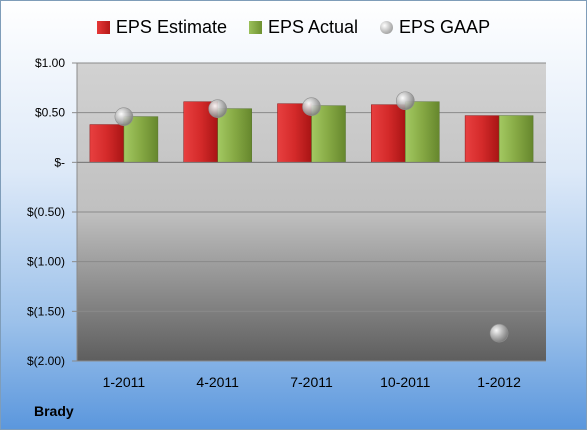 The height and width of the screenshot is (430, 587). What do you see at coordinates (46, 262) in the screenshot?
I see `y-tick-label: $(1.00)` at bounding box center [46, 262].